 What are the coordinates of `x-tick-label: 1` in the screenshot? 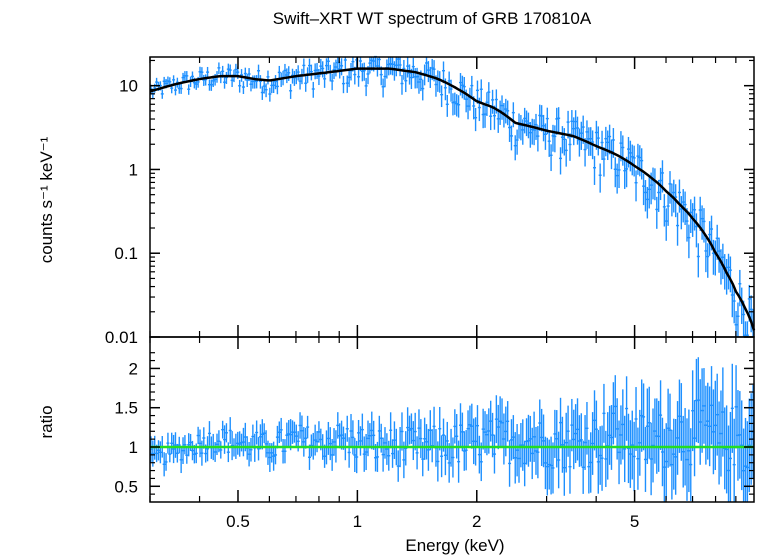 It's located at (357, 521).